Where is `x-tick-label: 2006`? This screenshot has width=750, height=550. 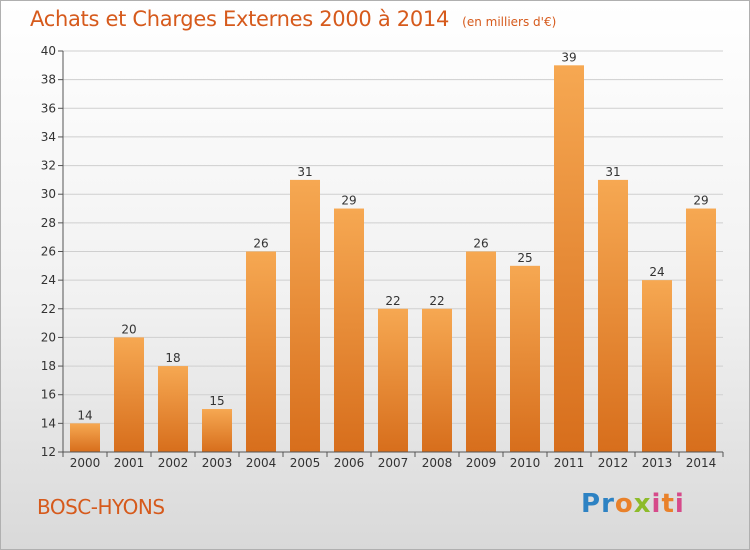 x-tick-label: 2006 is located at coordinates (349, 463).